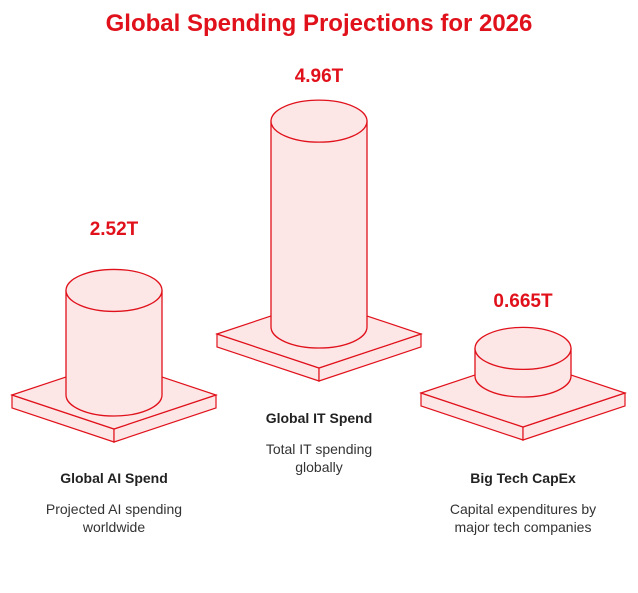 This screenshot has height=593, width=638. What do you see at coordinates (114, 518) in the screenshot?
I see `description-0: Projected AI spending worldwide` at bounding box center [114, 518].